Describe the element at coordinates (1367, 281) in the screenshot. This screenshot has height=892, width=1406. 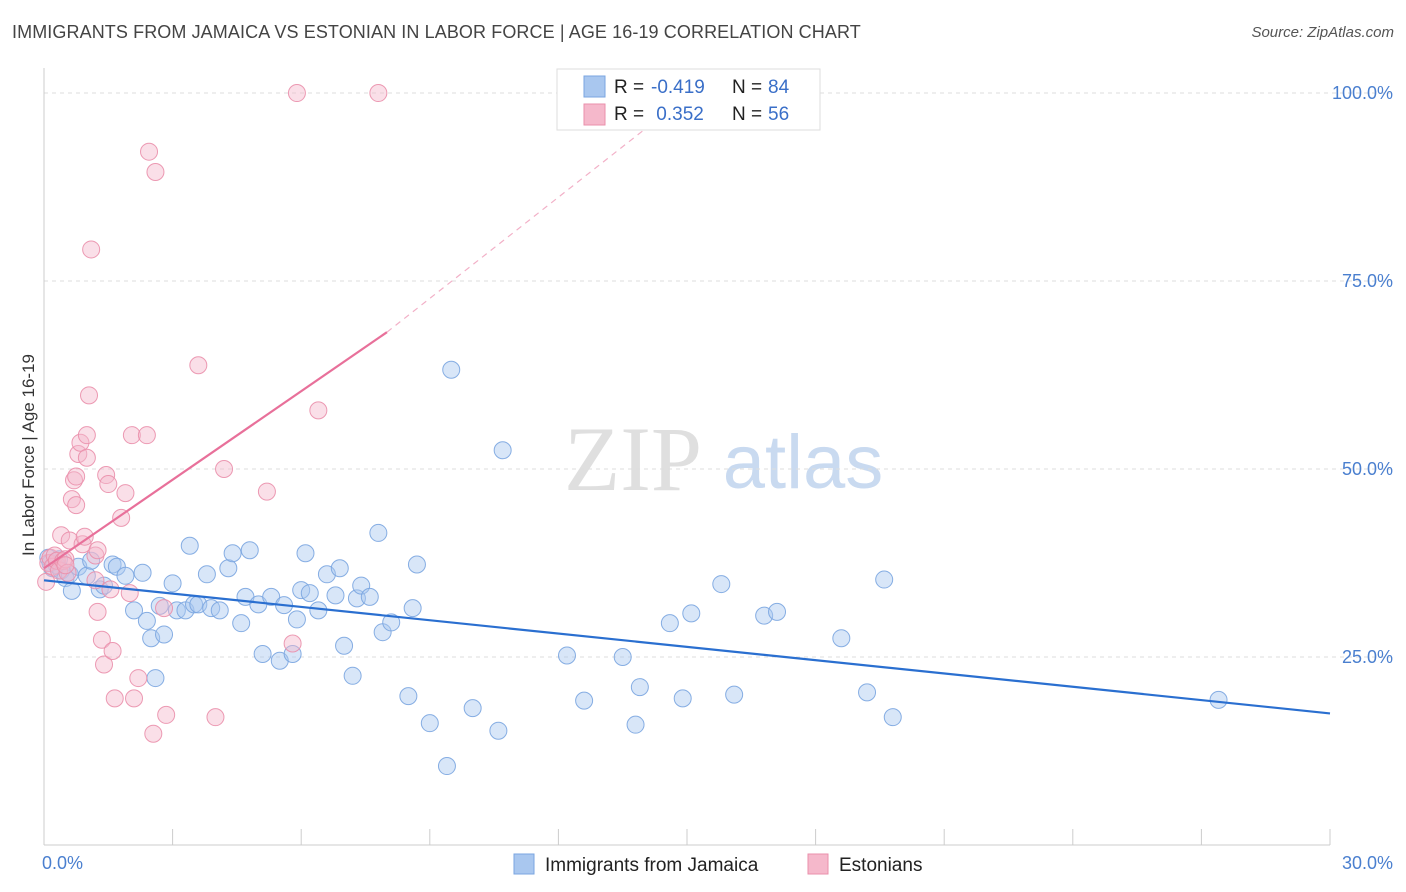
I see `y-tick-label-2: 75.0%` at that location.